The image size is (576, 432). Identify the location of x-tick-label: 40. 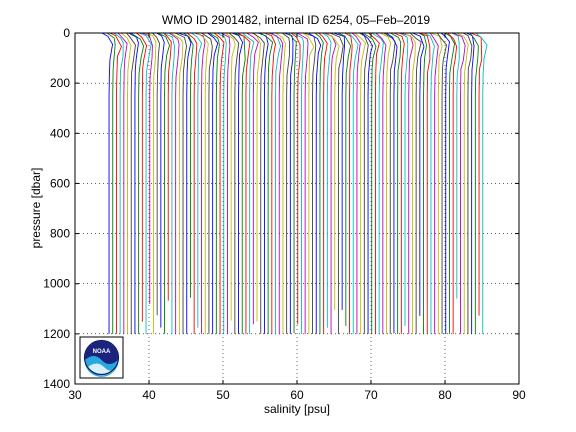
(149, 395).